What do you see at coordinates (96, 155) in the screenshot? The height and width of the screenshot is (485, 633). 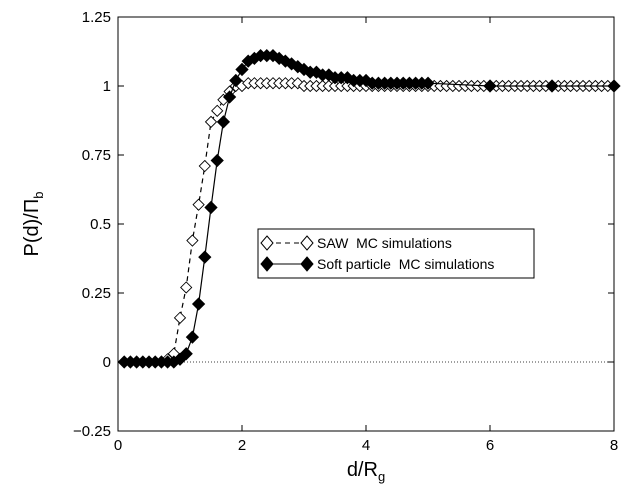 I see `y-tick-label: 0.75` at bounding box center [96, 155].